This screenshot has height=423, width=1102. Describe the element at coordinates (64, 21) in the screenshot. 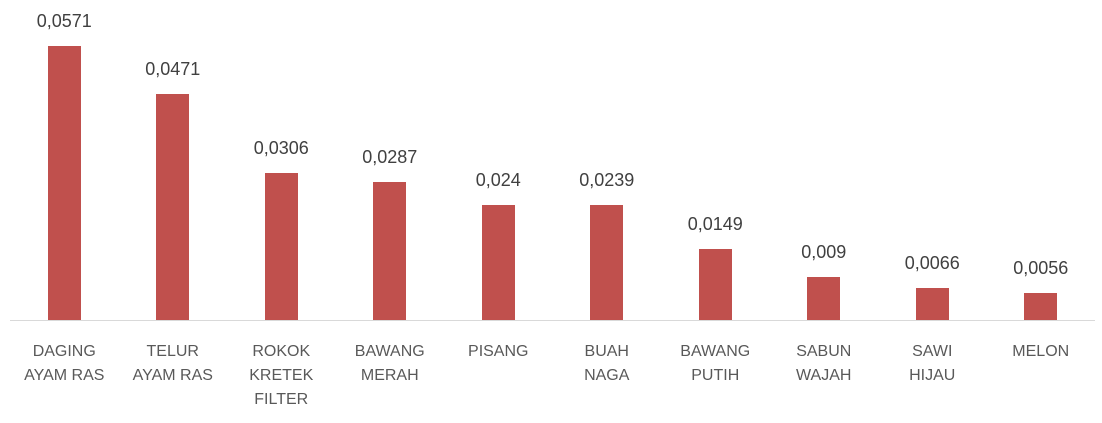

I see `data-label: 0,0571` at that location.